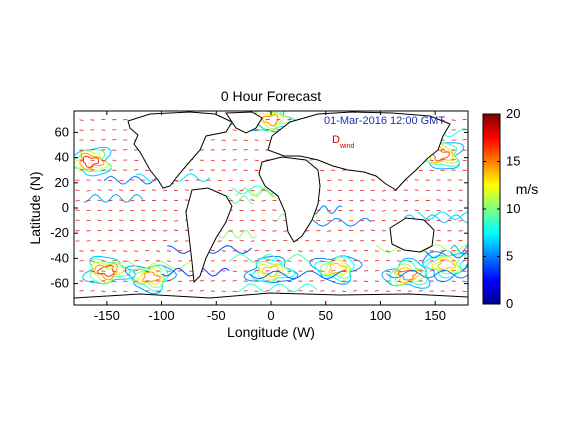 The image size is (576, 432). Describe the element at coordinates (510, 208) in the screenshot. I see `colorbar: 0 5 10 15 20 m/s` at that location.